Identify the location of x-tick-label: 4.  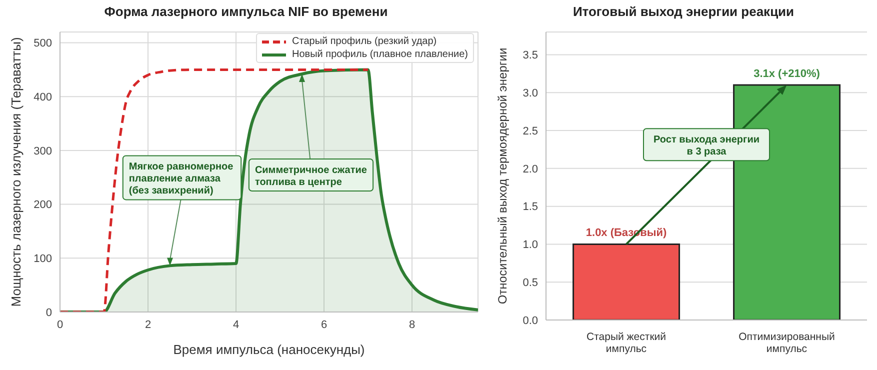
(236, 324).